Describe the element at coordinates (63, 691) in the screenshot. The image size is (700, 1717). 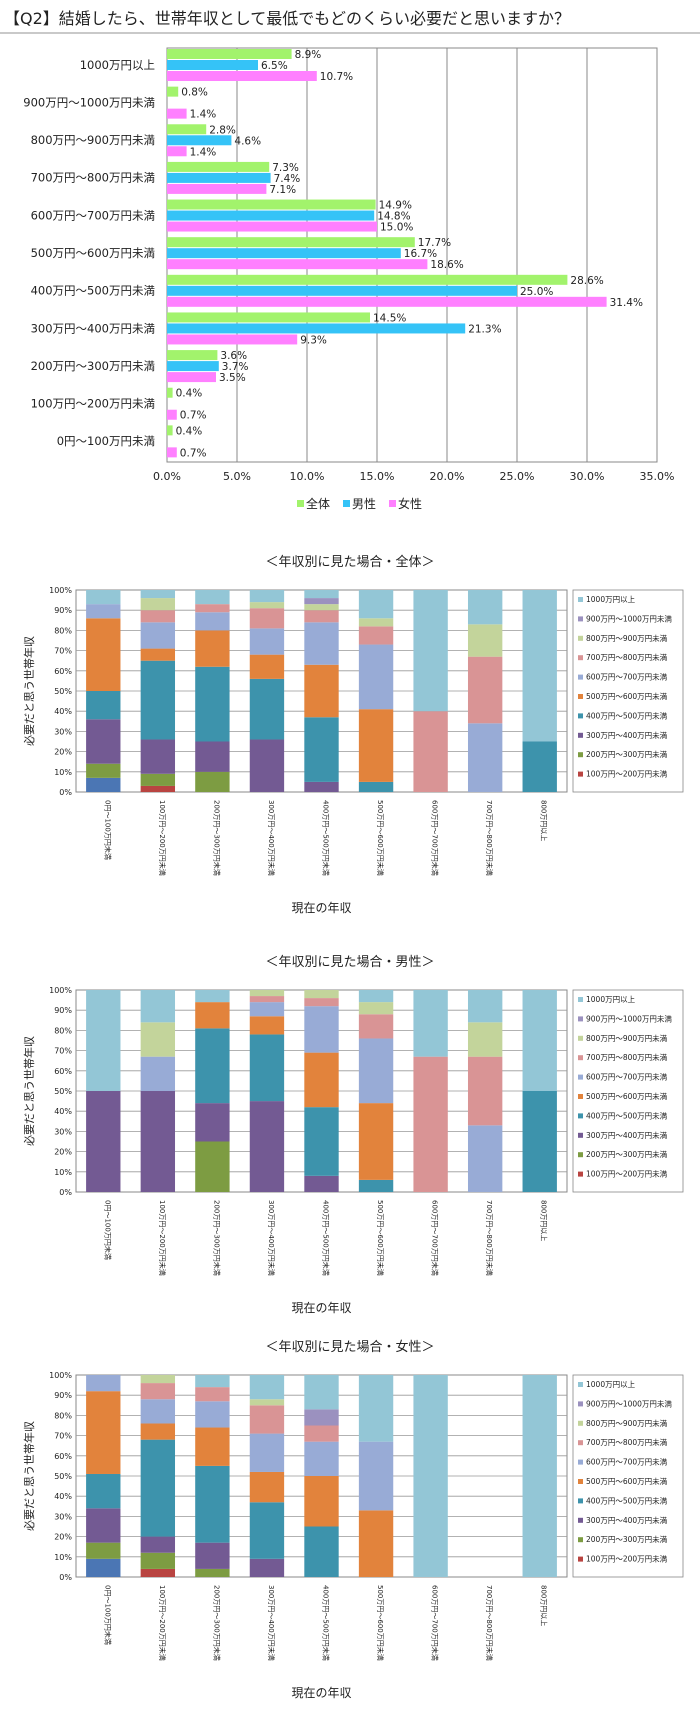
I see `y-tick-label: 50%` at that location.